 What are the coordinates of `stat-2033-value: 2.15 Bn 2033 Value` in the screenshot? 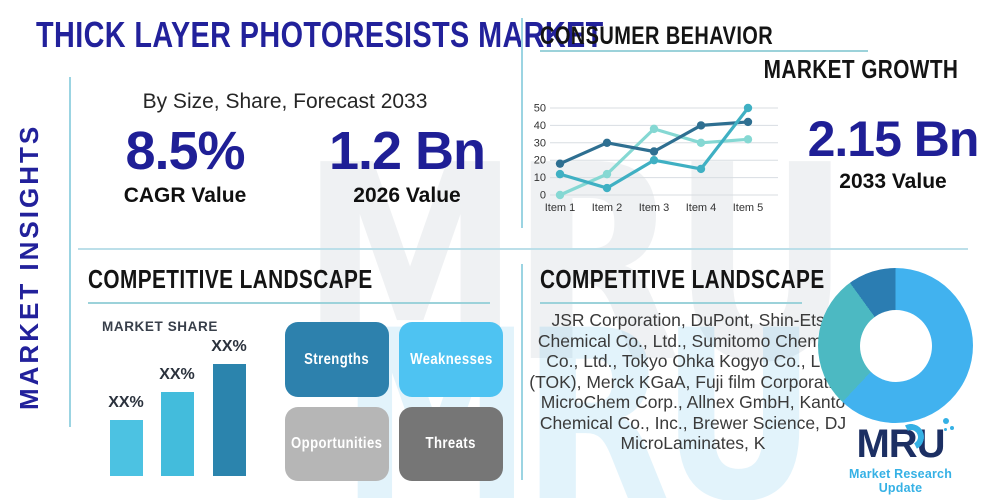 It's located at (893, 154).